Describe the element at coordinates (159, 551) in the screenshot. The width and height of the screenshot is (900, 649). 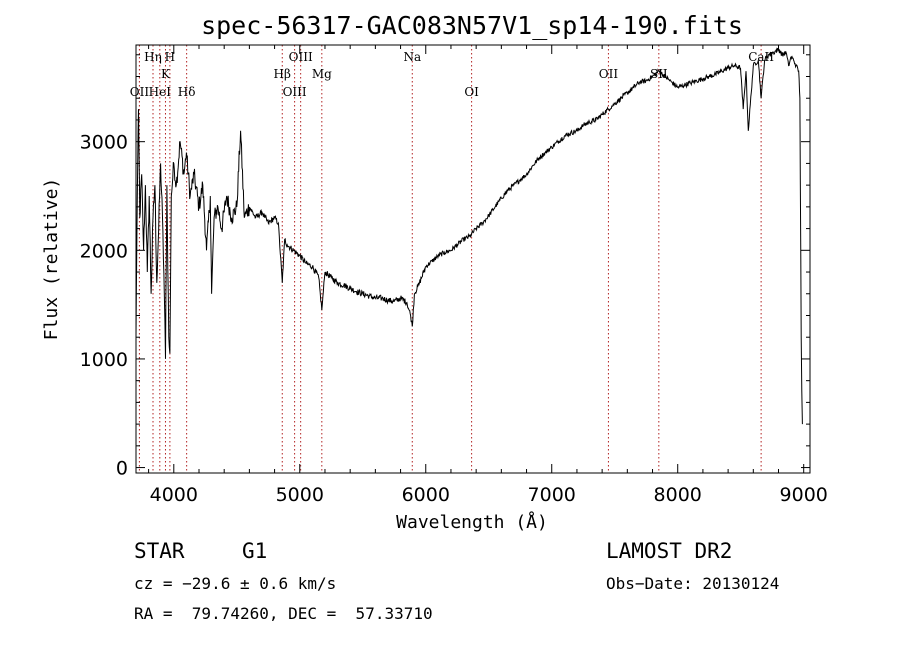
I see `object-class: STAR` at that location.